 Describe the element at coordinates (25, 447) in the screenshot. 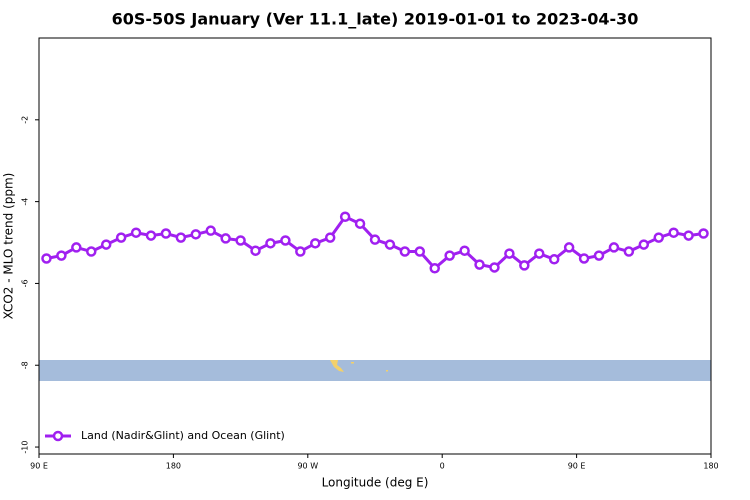

I see `y-tick-label: -10` at that location.